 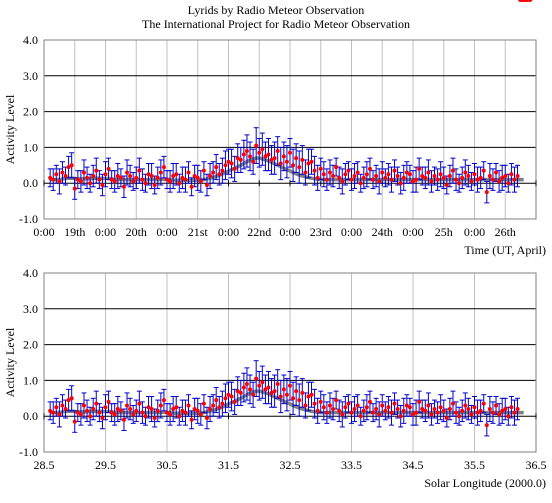 I want to click on y-tick-label: 2.0, so click(x=30, y=112).